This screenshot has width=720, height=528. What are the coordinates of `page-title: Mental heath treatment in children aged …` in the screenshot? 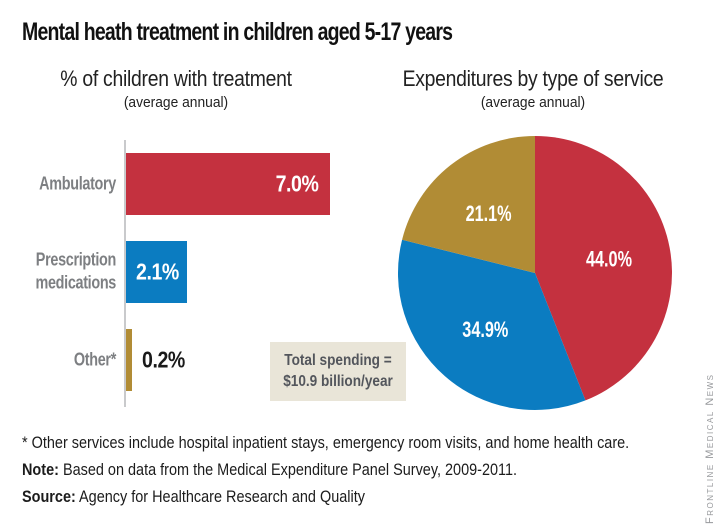 It's located at (237, 32).